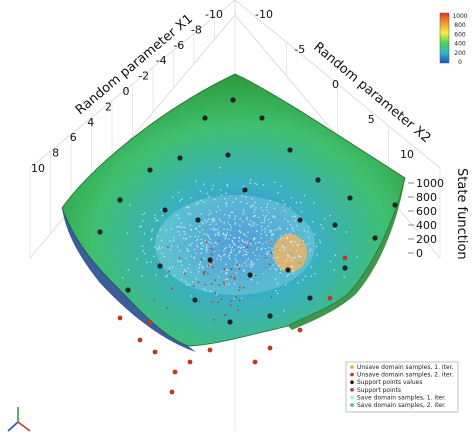 The image size is (474, 442). Describe the element at coordinates (460, 34) in the screenshot. I see `colorbar-tick-label: 600` at that location.